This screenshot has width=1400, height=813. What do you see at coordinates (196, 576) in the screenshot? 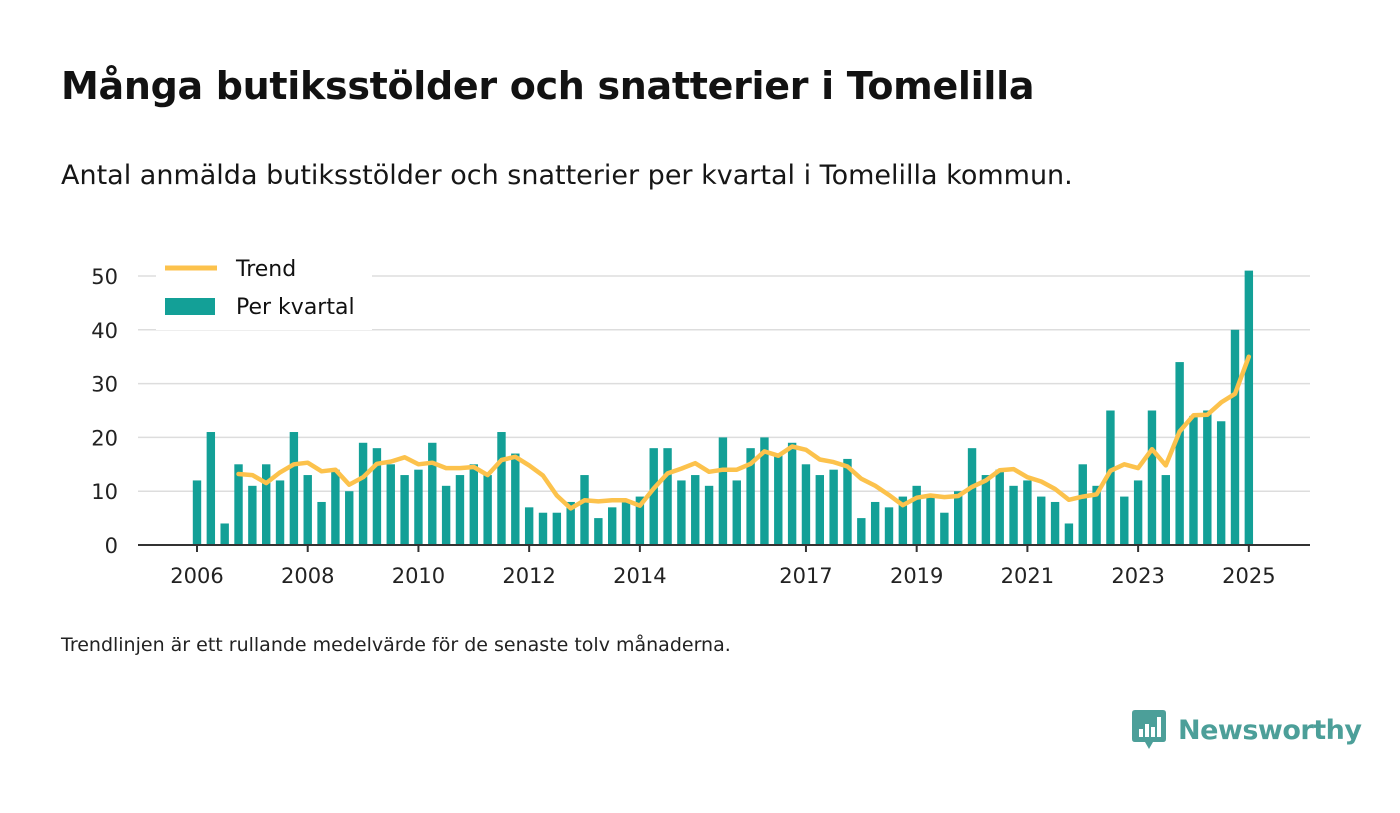
I see `x-tick-label: 2006` at bounding box center [196, 576].